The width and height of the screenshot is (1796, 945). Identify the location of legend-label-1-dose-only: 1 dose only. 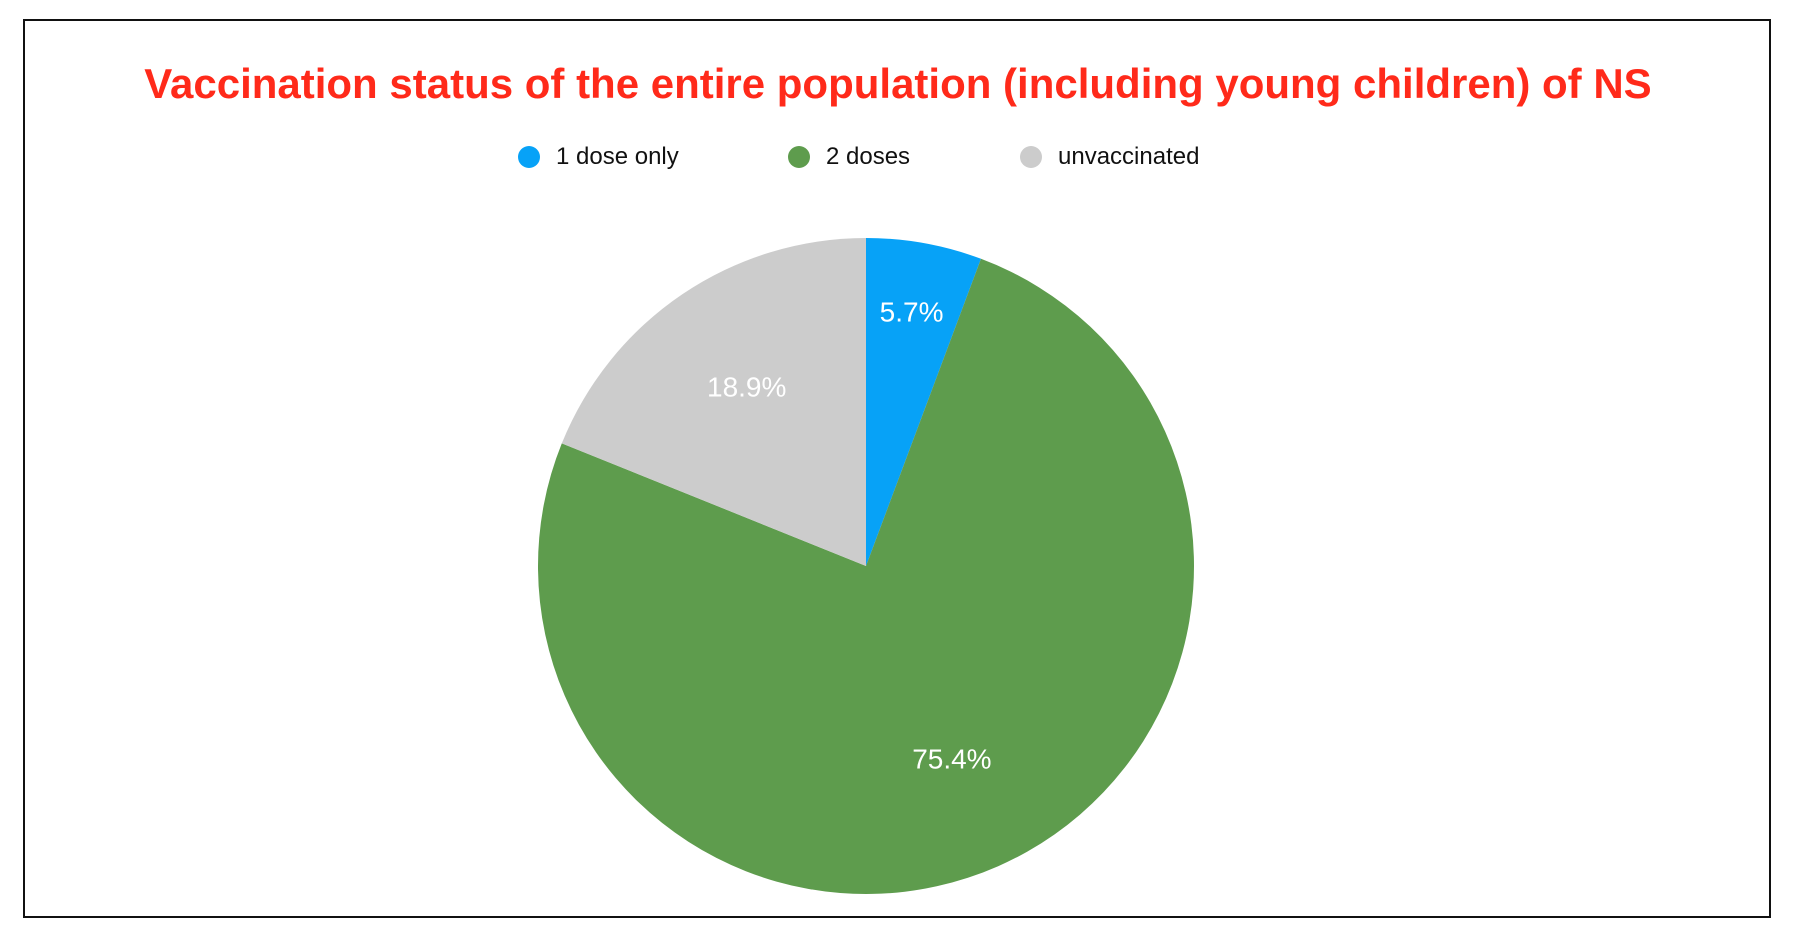
(617, 156).